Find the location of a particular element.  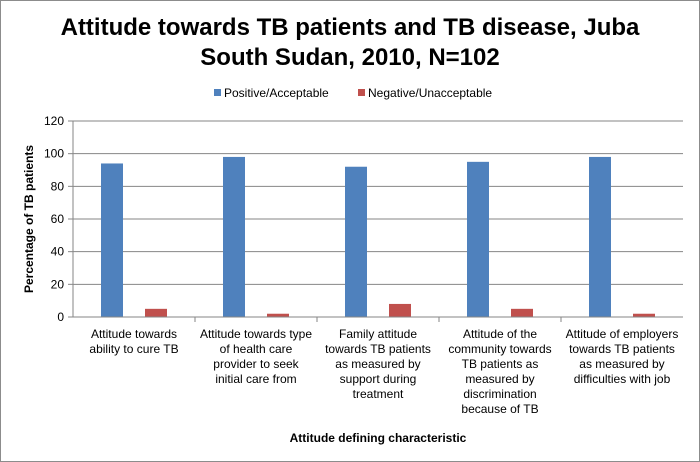

y-tick-label: 80 is located at coordinates (58, 186).